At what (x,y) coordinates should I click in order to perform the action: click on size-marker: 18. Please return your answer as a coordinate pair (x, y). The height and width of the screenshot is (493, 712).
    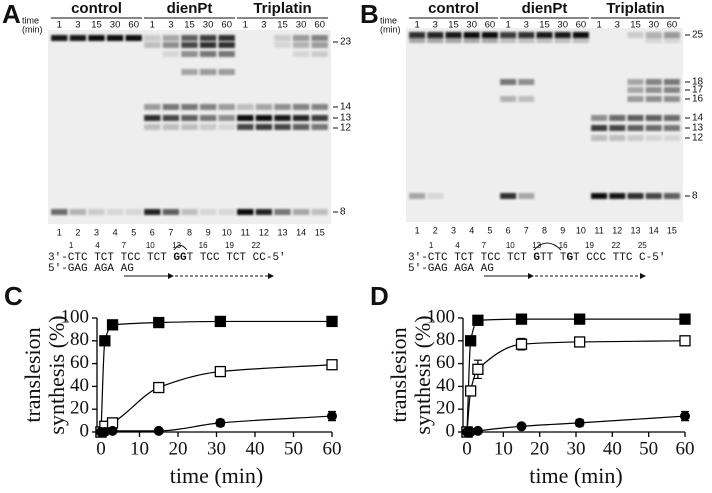
    Looking at the image, I should click on (698, 82).